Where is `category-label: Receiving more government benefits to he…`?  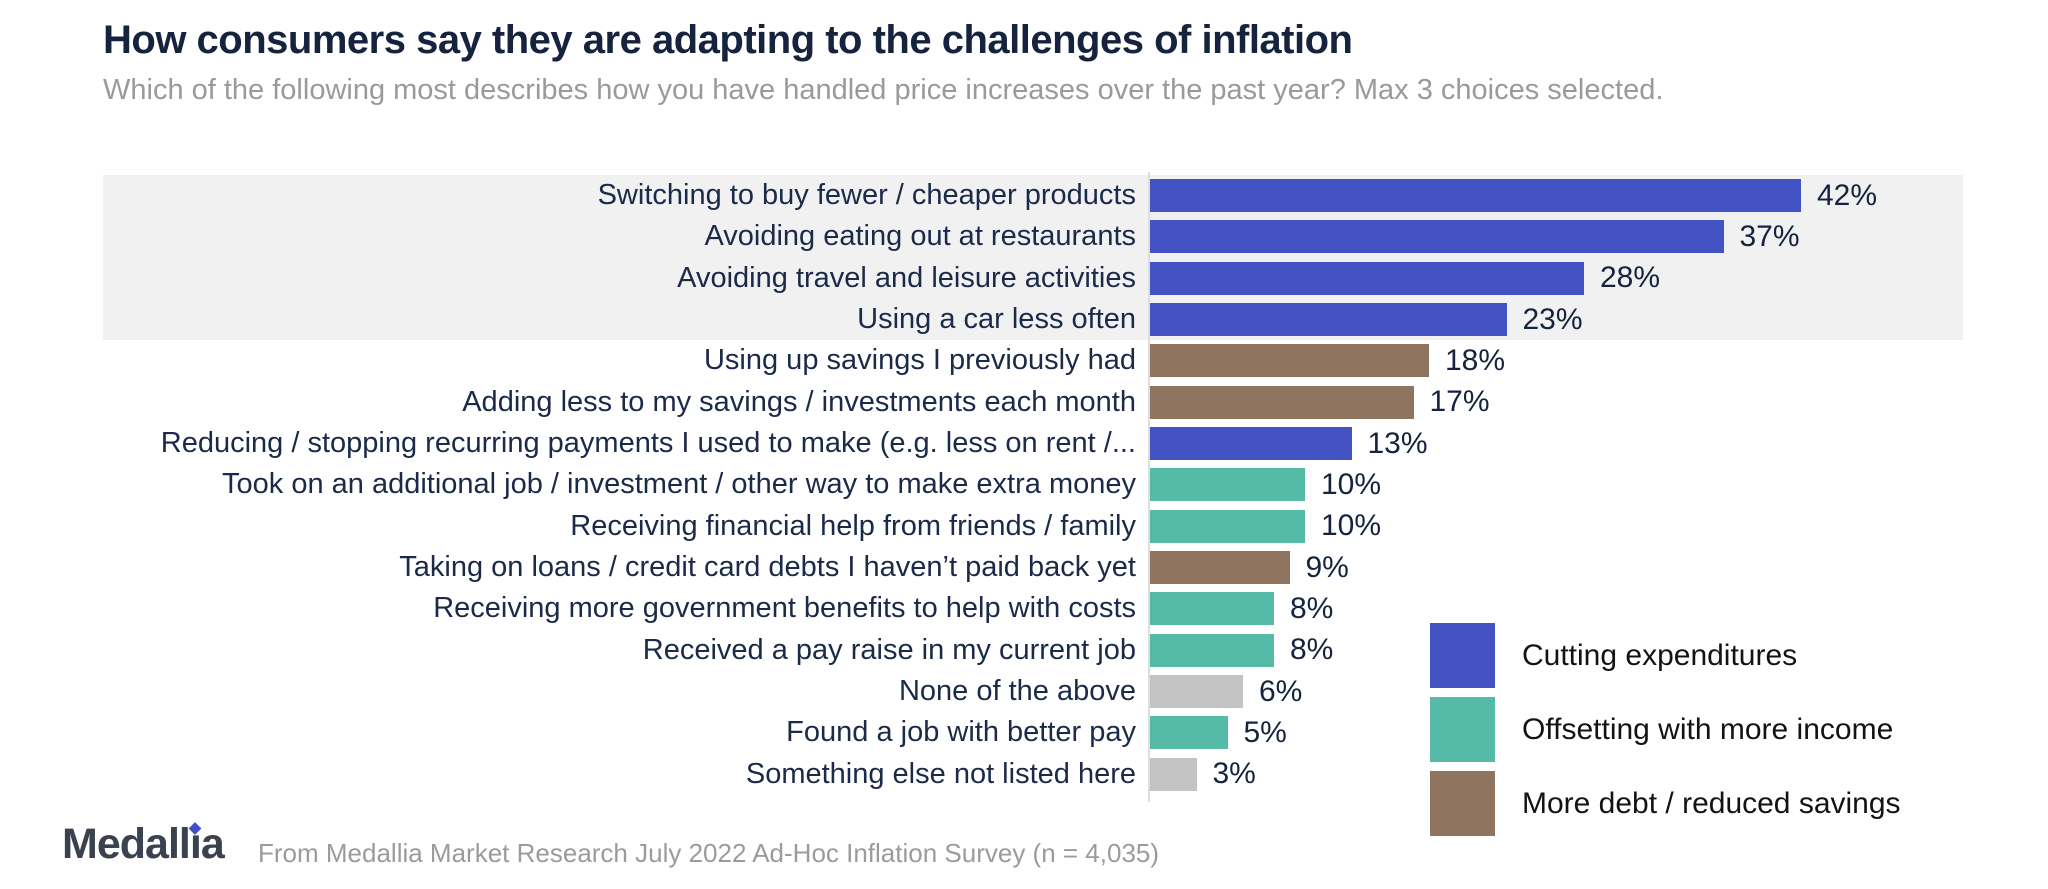
category-label: Receiving more government benefits to he… is located at coordinates (784, 608).